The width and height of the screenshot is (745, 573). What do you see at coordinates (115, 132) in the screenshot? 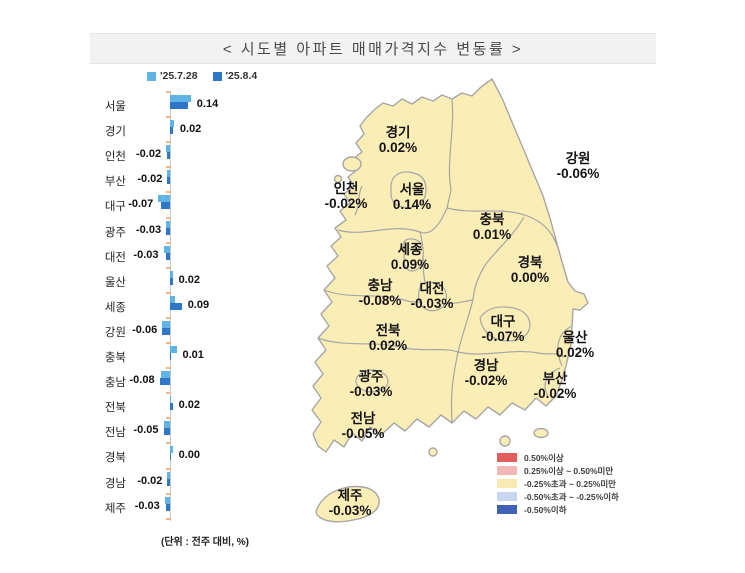
I see `category-label: 경기` at bounding box center [115, 132].